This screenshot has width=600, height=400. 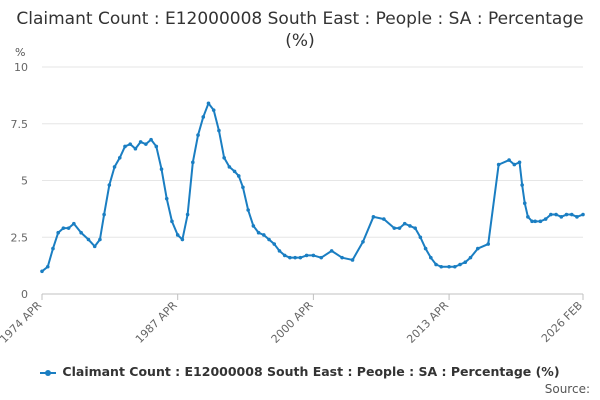 What do you see at coordinates (24, 294) in the screenshot?
I see `y-tick-label: 0` at bounding box center [24, 294].